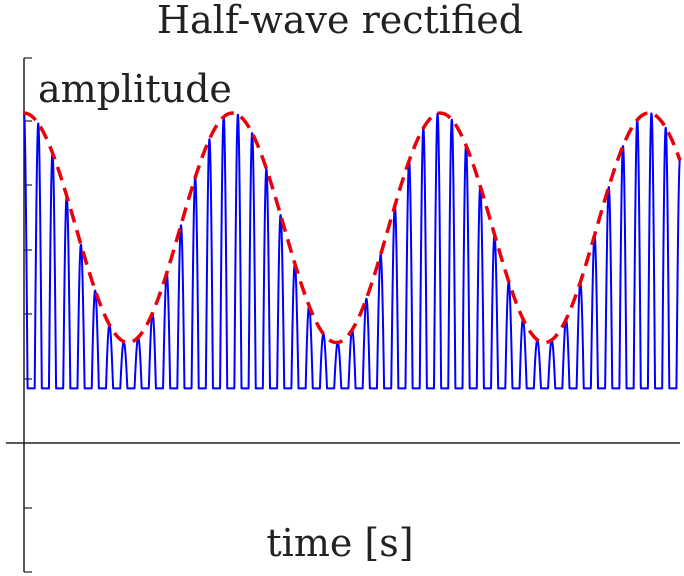 This screenshot has width=684, height=576. What do you see at coordinates (339, 543) in the screenshot?
I see `x-axis-label: time [s]` at bounding box center [339, 543].